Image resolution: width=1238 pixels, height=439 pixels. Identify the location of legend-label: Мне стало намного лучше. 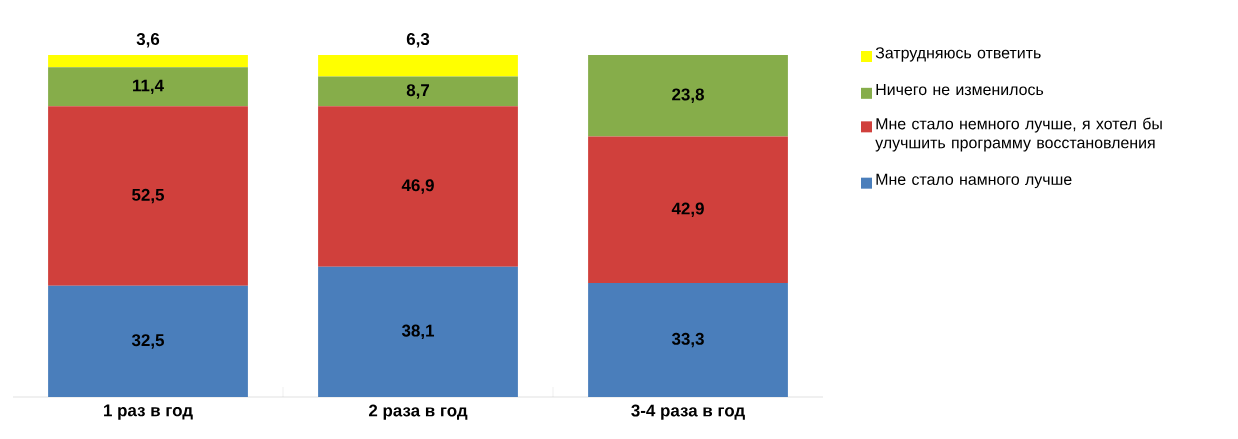
(974, 181).